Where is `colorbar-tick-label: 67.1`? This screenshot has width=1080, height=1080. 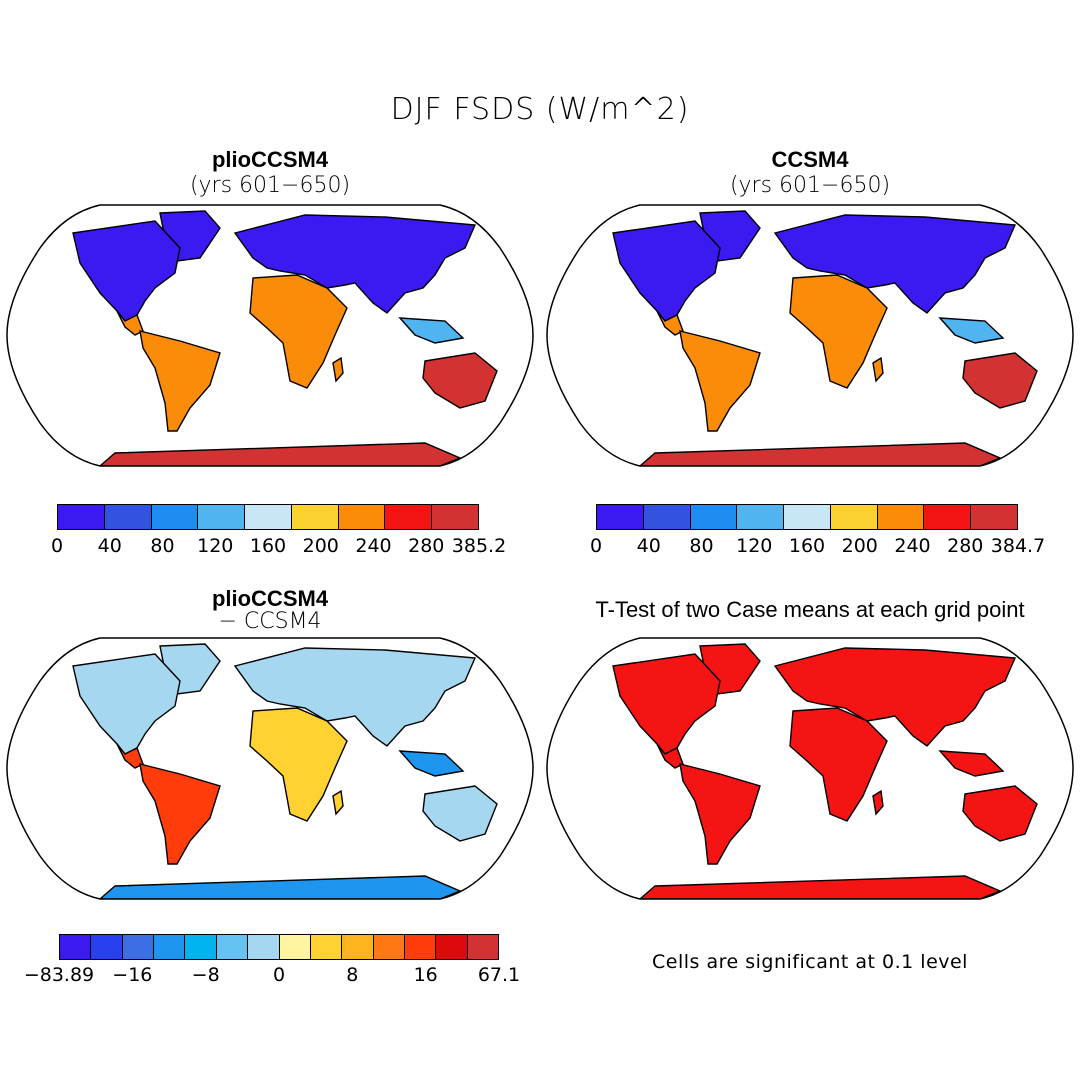
colorbar-tick-label: 67.1 is located at coordinates (499, 975).